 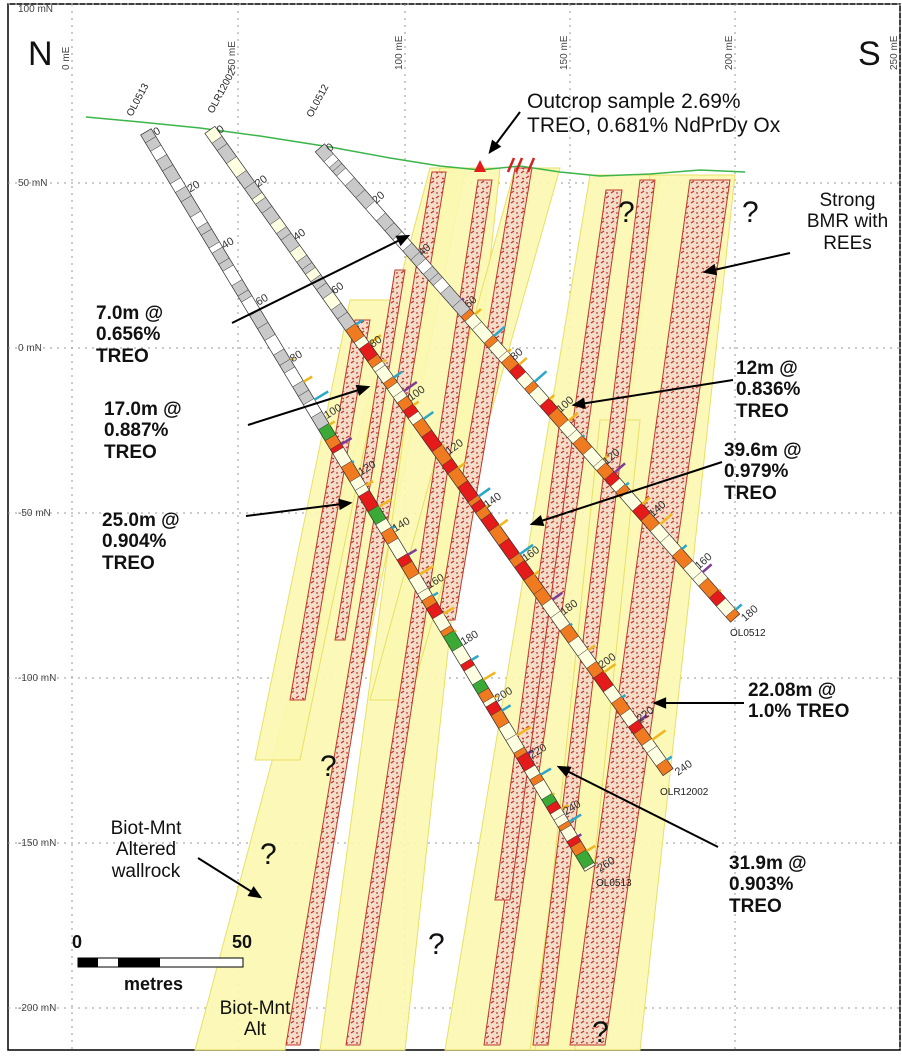 I want to click on scale-bar, so click(x=160, y=962).